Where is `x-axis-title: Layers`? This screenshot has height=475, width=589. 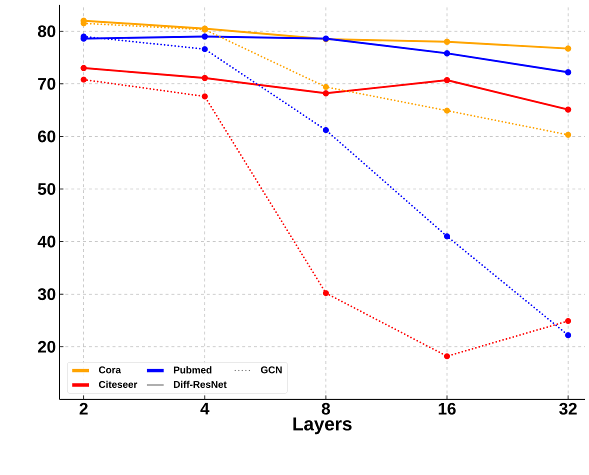 x-axis-title: Layers is located at coordinates (322, 425).